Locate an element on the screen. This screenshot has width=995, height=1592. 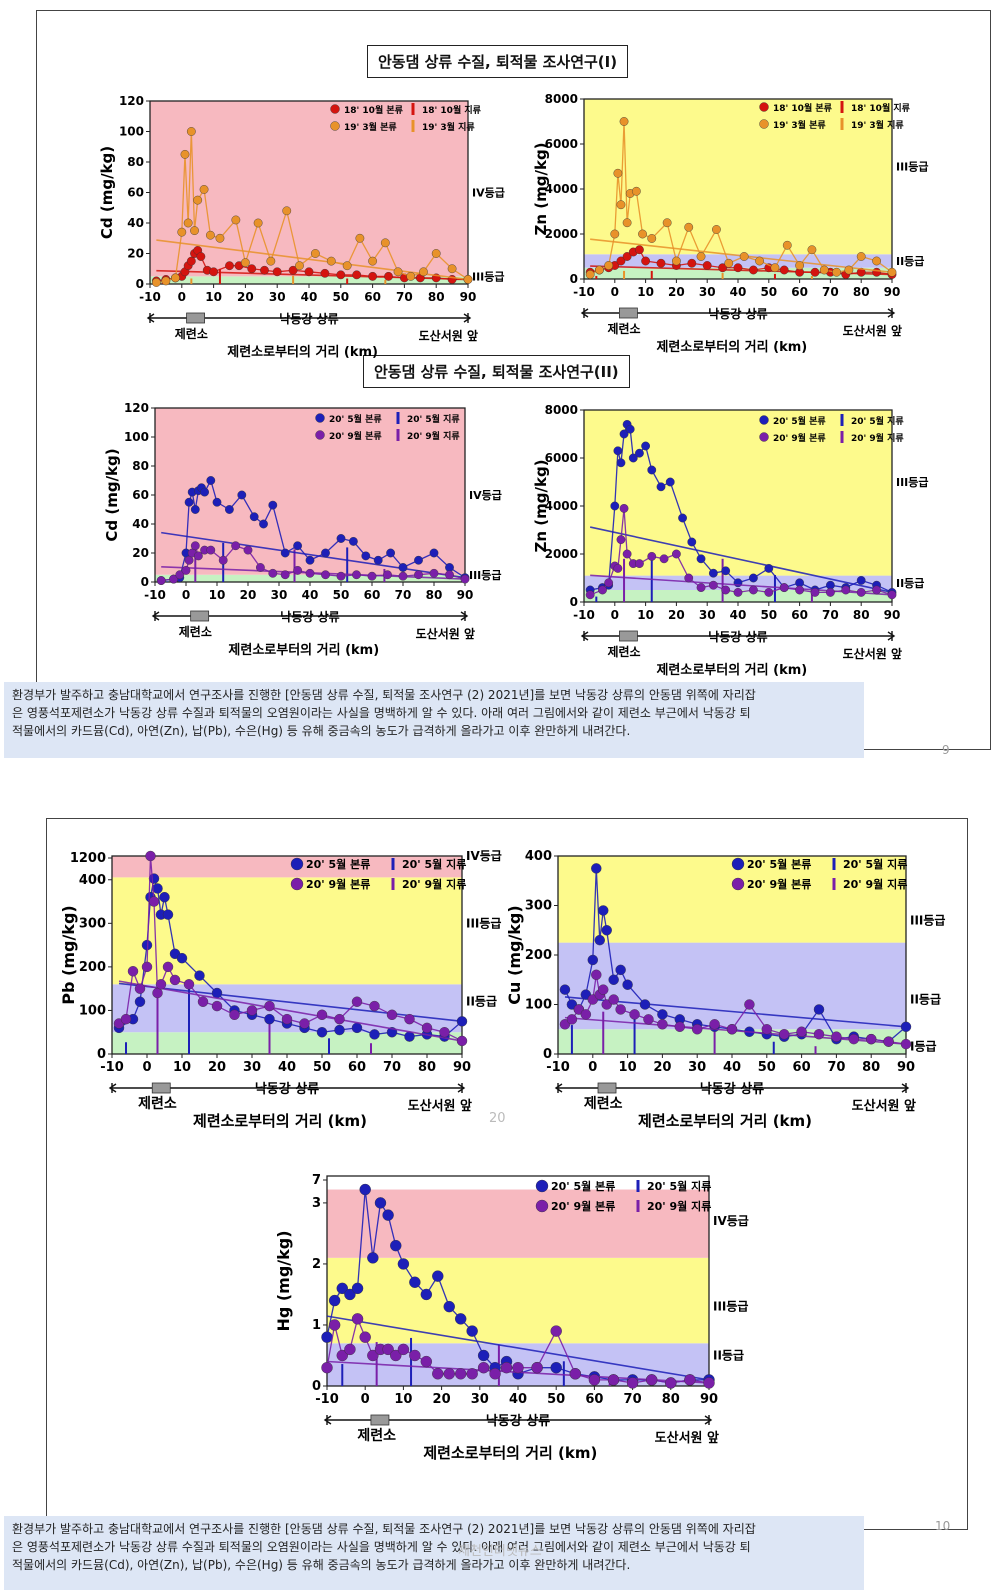
y-axis-label: Zn (mg/kg) is located at coordinates (541, 505).